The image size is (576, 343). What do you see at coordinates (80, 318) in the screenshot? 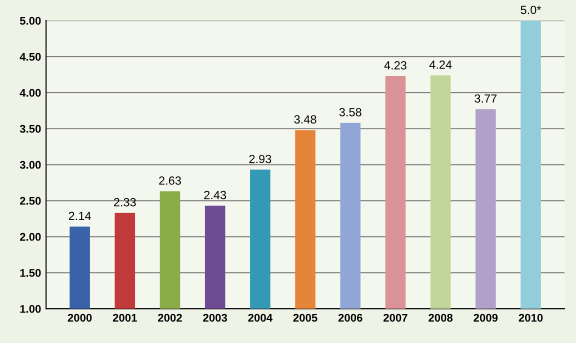
I see `x-tick-label: 2000` at bounding box center [80, 318].